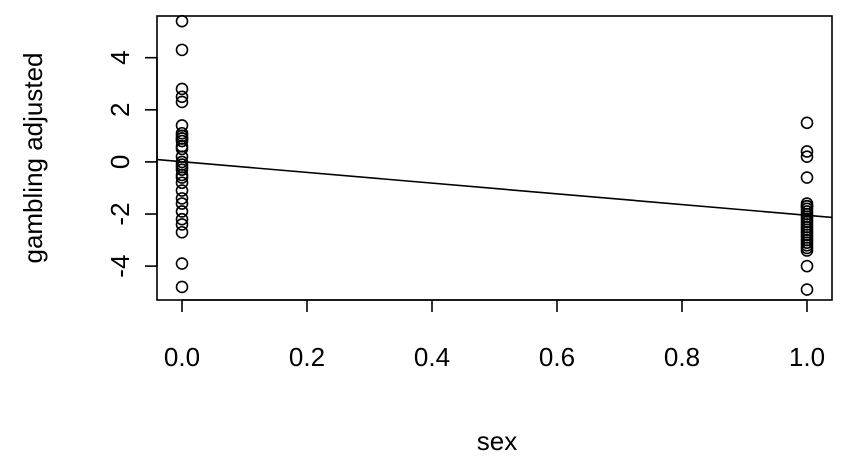 The image size is (848, 470). I want to click on x-tick-label: 0.0, so click(182, 357).